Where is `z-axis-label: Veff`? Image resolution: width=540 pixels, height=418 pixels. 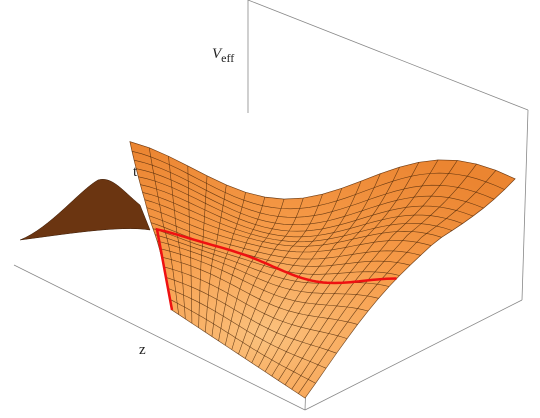 z-axis-label: Veff is located at coordinates (223, 55).